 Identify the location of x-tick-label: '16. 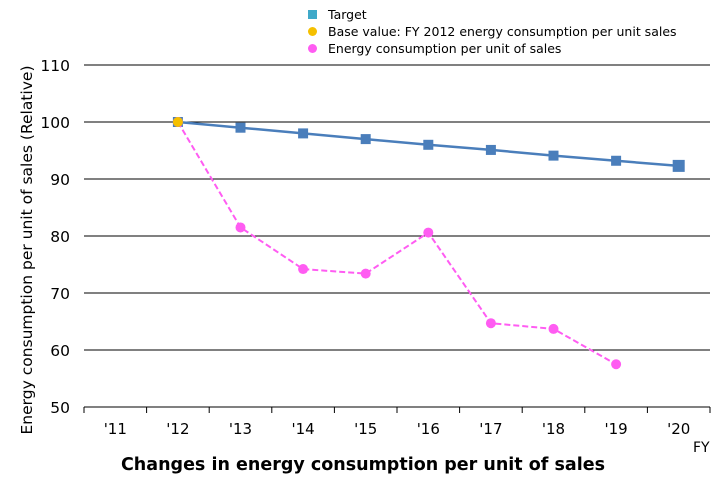
(428, 429).